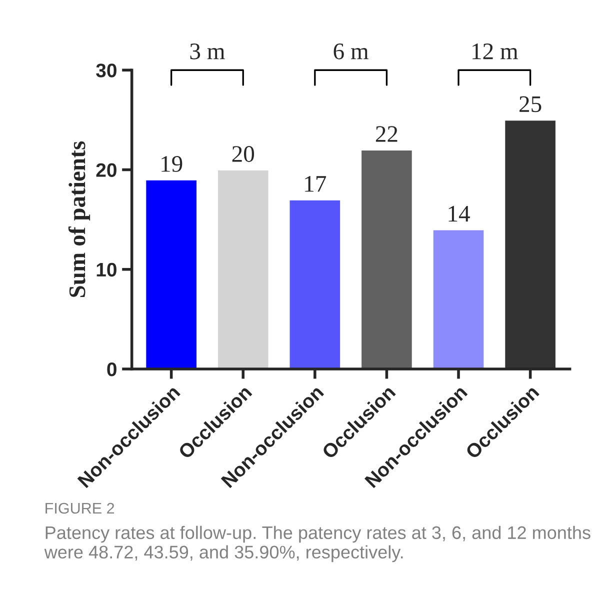  Describe the element at coordinates (207, 51) in the screenshot. I see `text: 3 m` at that location.